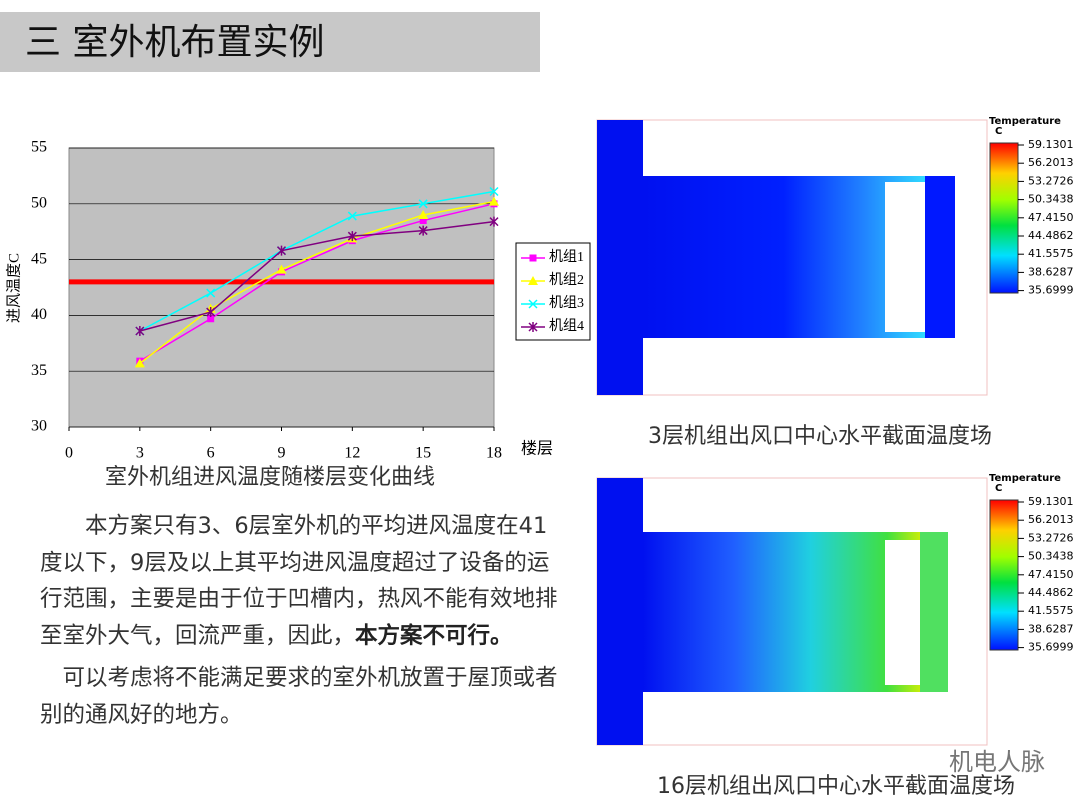 The image size is (1080, 810). I want to click on title-bar, so click(270, 42).